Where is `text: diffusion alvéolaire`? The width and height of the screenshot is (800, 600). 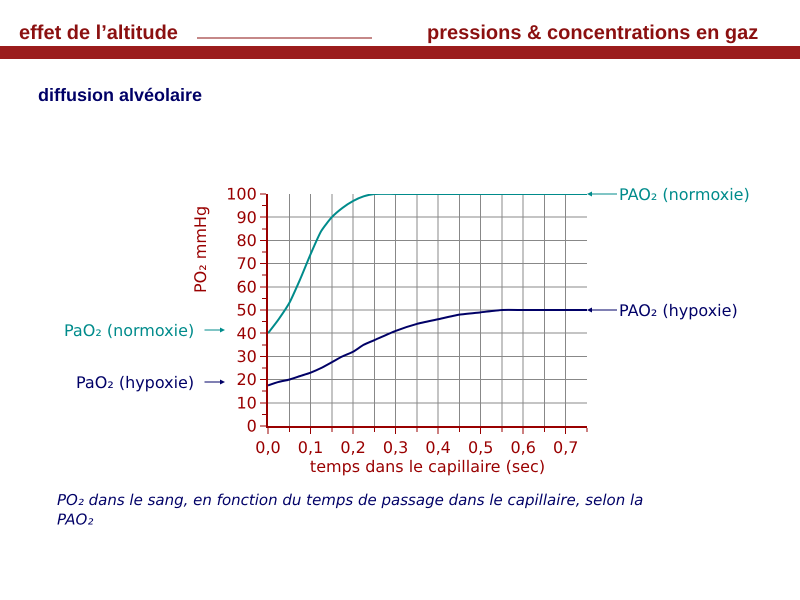
text: diffusion alvéolaire is located at coordinates (120, 95).